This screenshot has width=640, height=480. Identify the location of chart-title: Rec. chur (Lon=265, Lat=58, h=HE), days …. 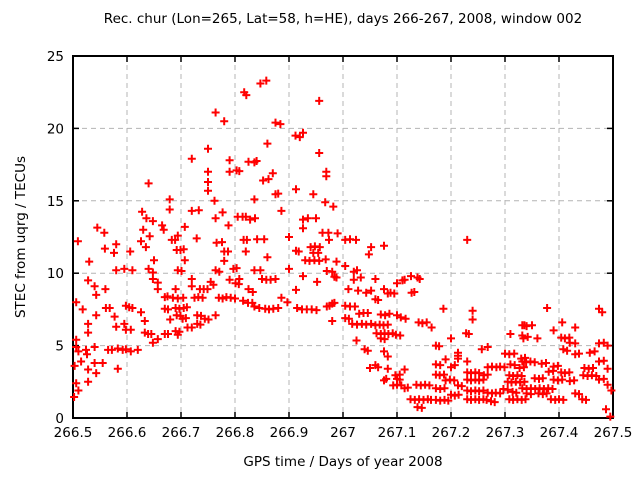
(343, 19).